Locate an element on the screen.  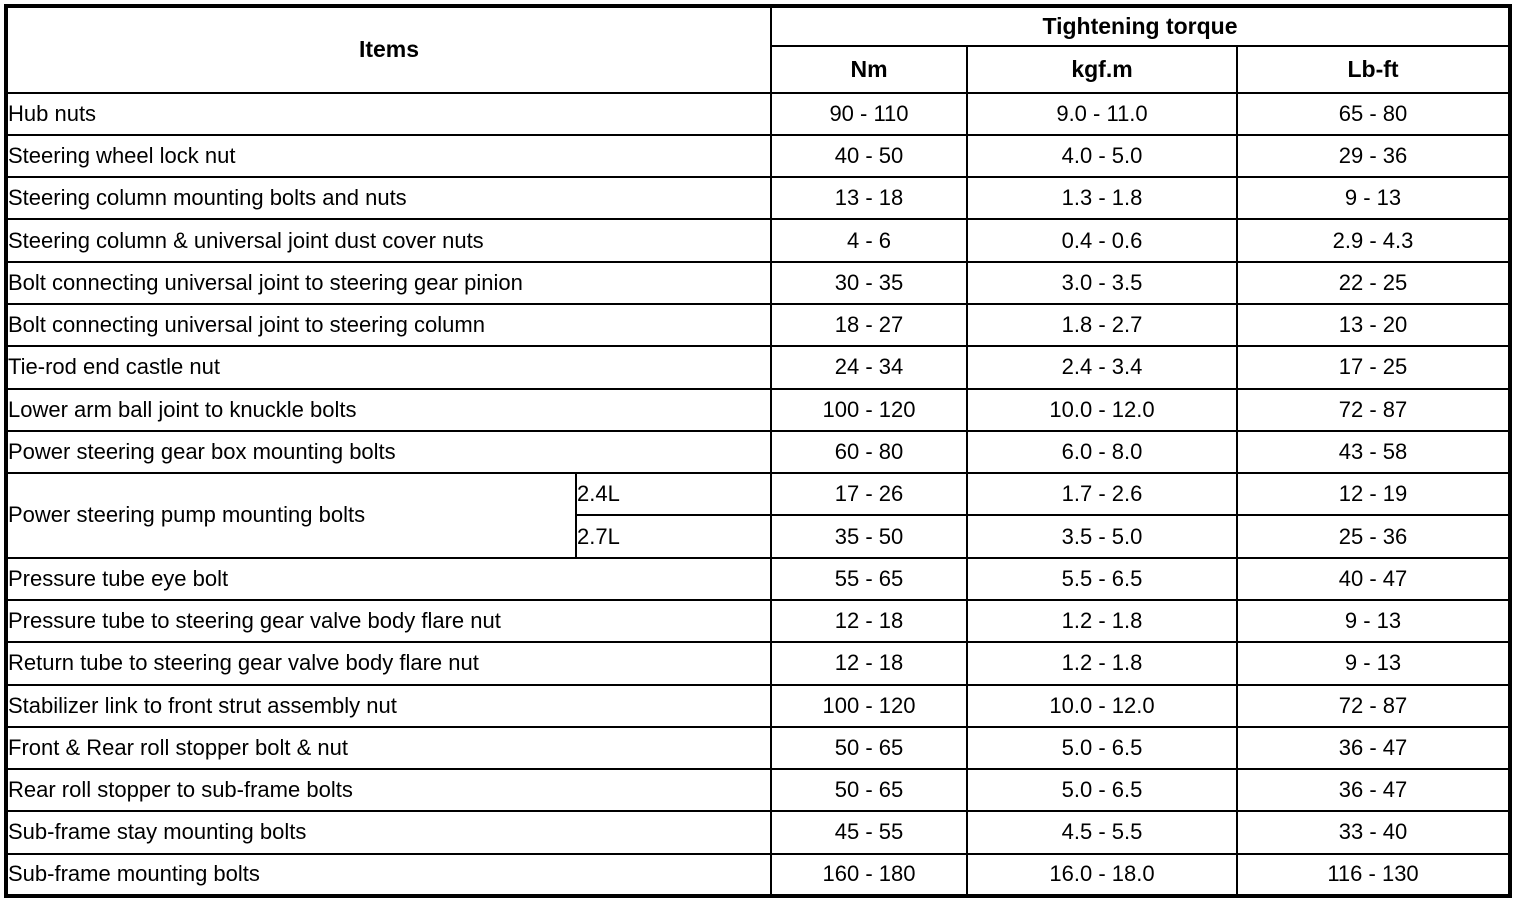
nm-cell: 160 - 180 is located at coordinates (869, 875).